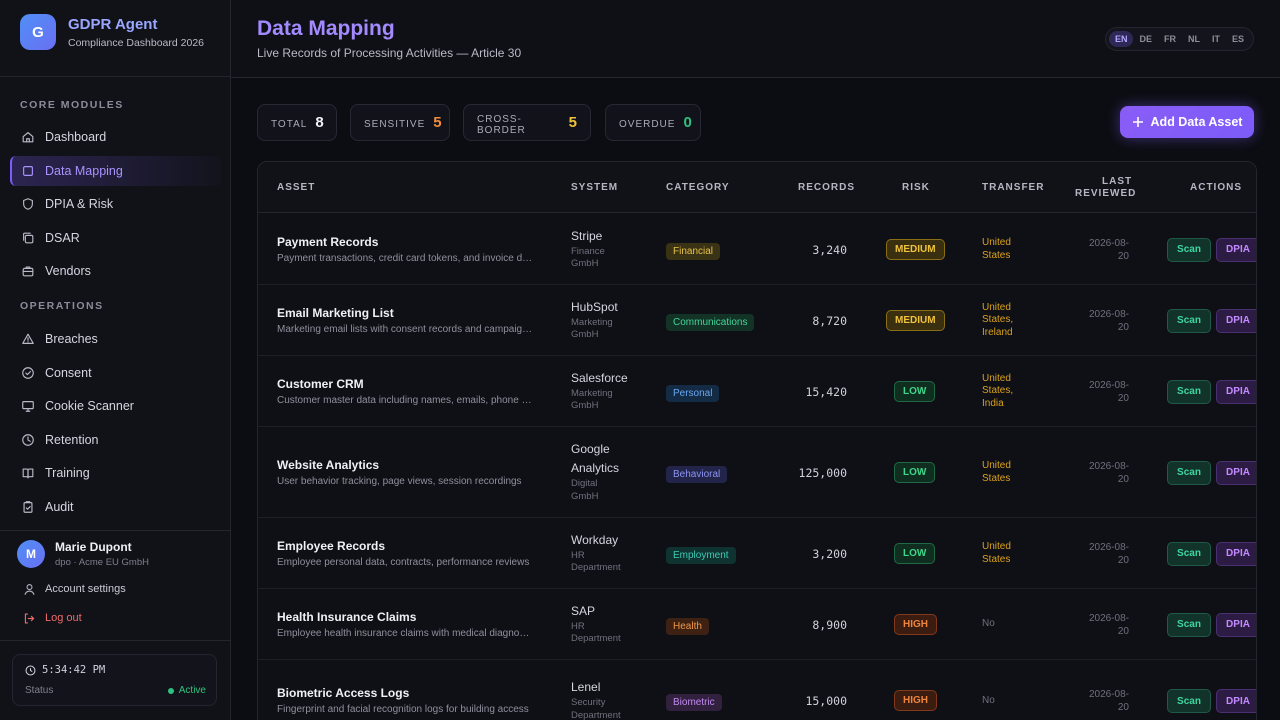  Describe the element at coordinates (335, 312) in the screenshot. I see `asset-name: Email Marketing List` at that location.